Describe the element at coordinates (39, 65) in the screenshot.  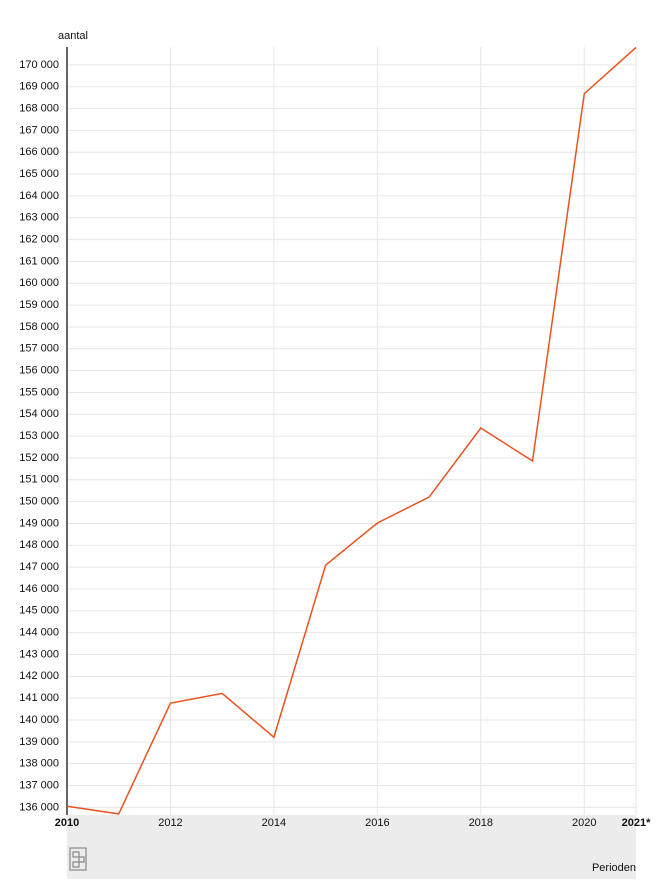
I see `y-tick-label: 170 000` at that location.